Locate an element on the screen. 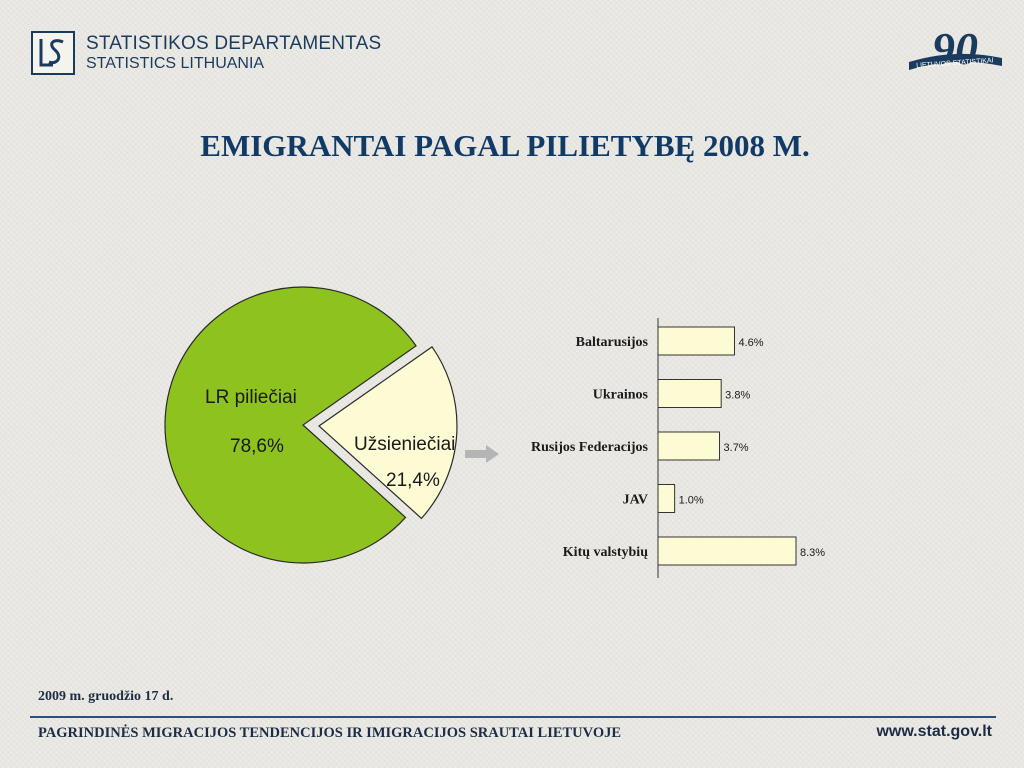 This screenshot has height=768, width=1024. pie-chart: LR piliečiai 78,6% Užsieniečiai 21,4% is located at coordinates (311, 425).